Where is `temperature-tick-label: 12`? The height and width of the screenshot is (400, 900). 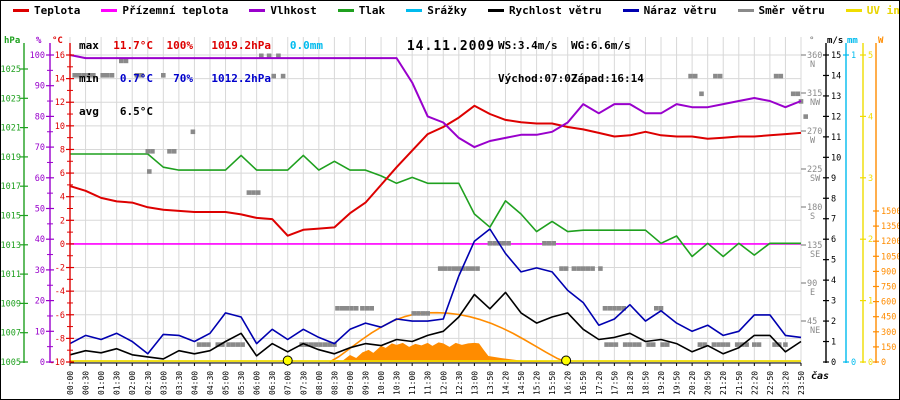 temperature-tick-label: 12 is located at coordinates (60, 103).